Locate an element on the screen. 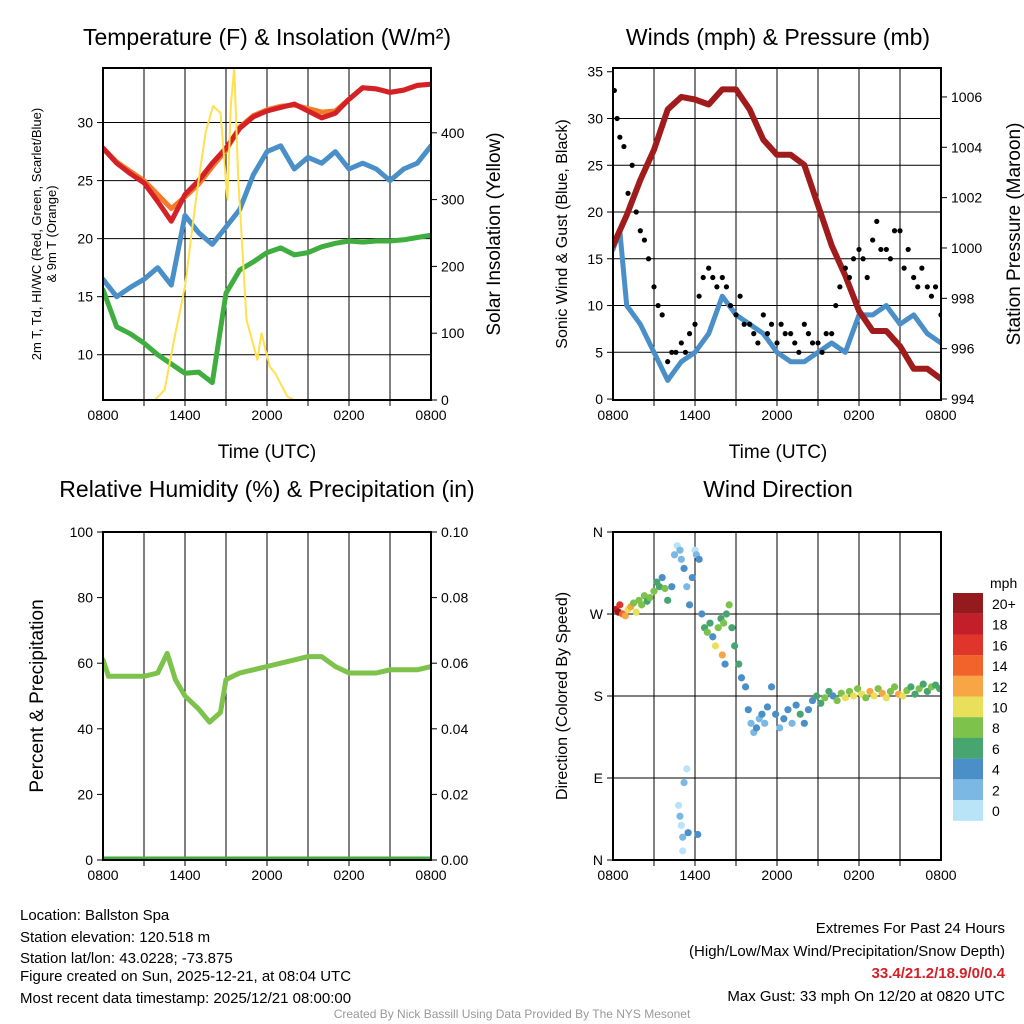  colorbar-label: 4 is located at coordinates (996, 770).